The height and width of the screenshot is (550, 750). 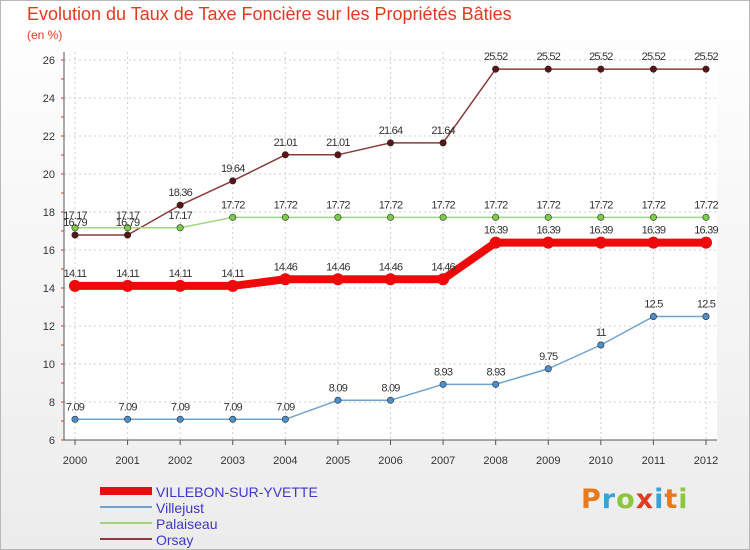 I want to click on data-label: 11, so click(x=601, y=333).